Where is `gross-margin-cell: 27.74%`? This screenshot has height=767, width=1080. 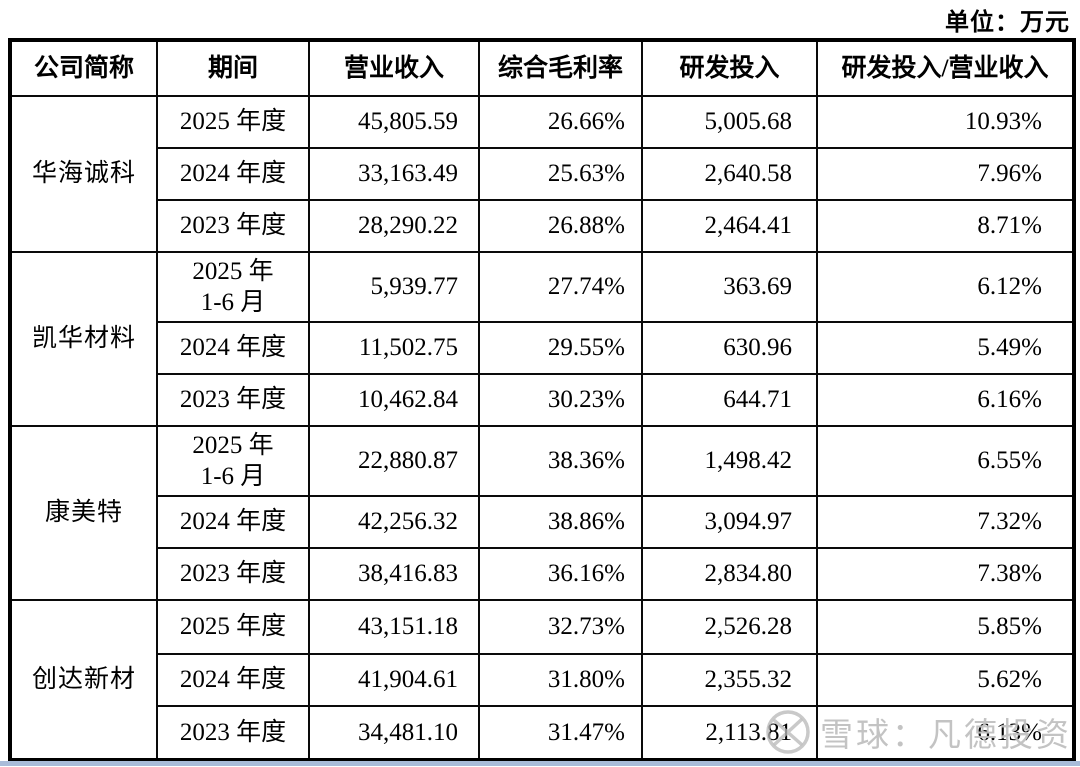
gross-margin-cell: 27.74% is located at coordinates (560, 287).